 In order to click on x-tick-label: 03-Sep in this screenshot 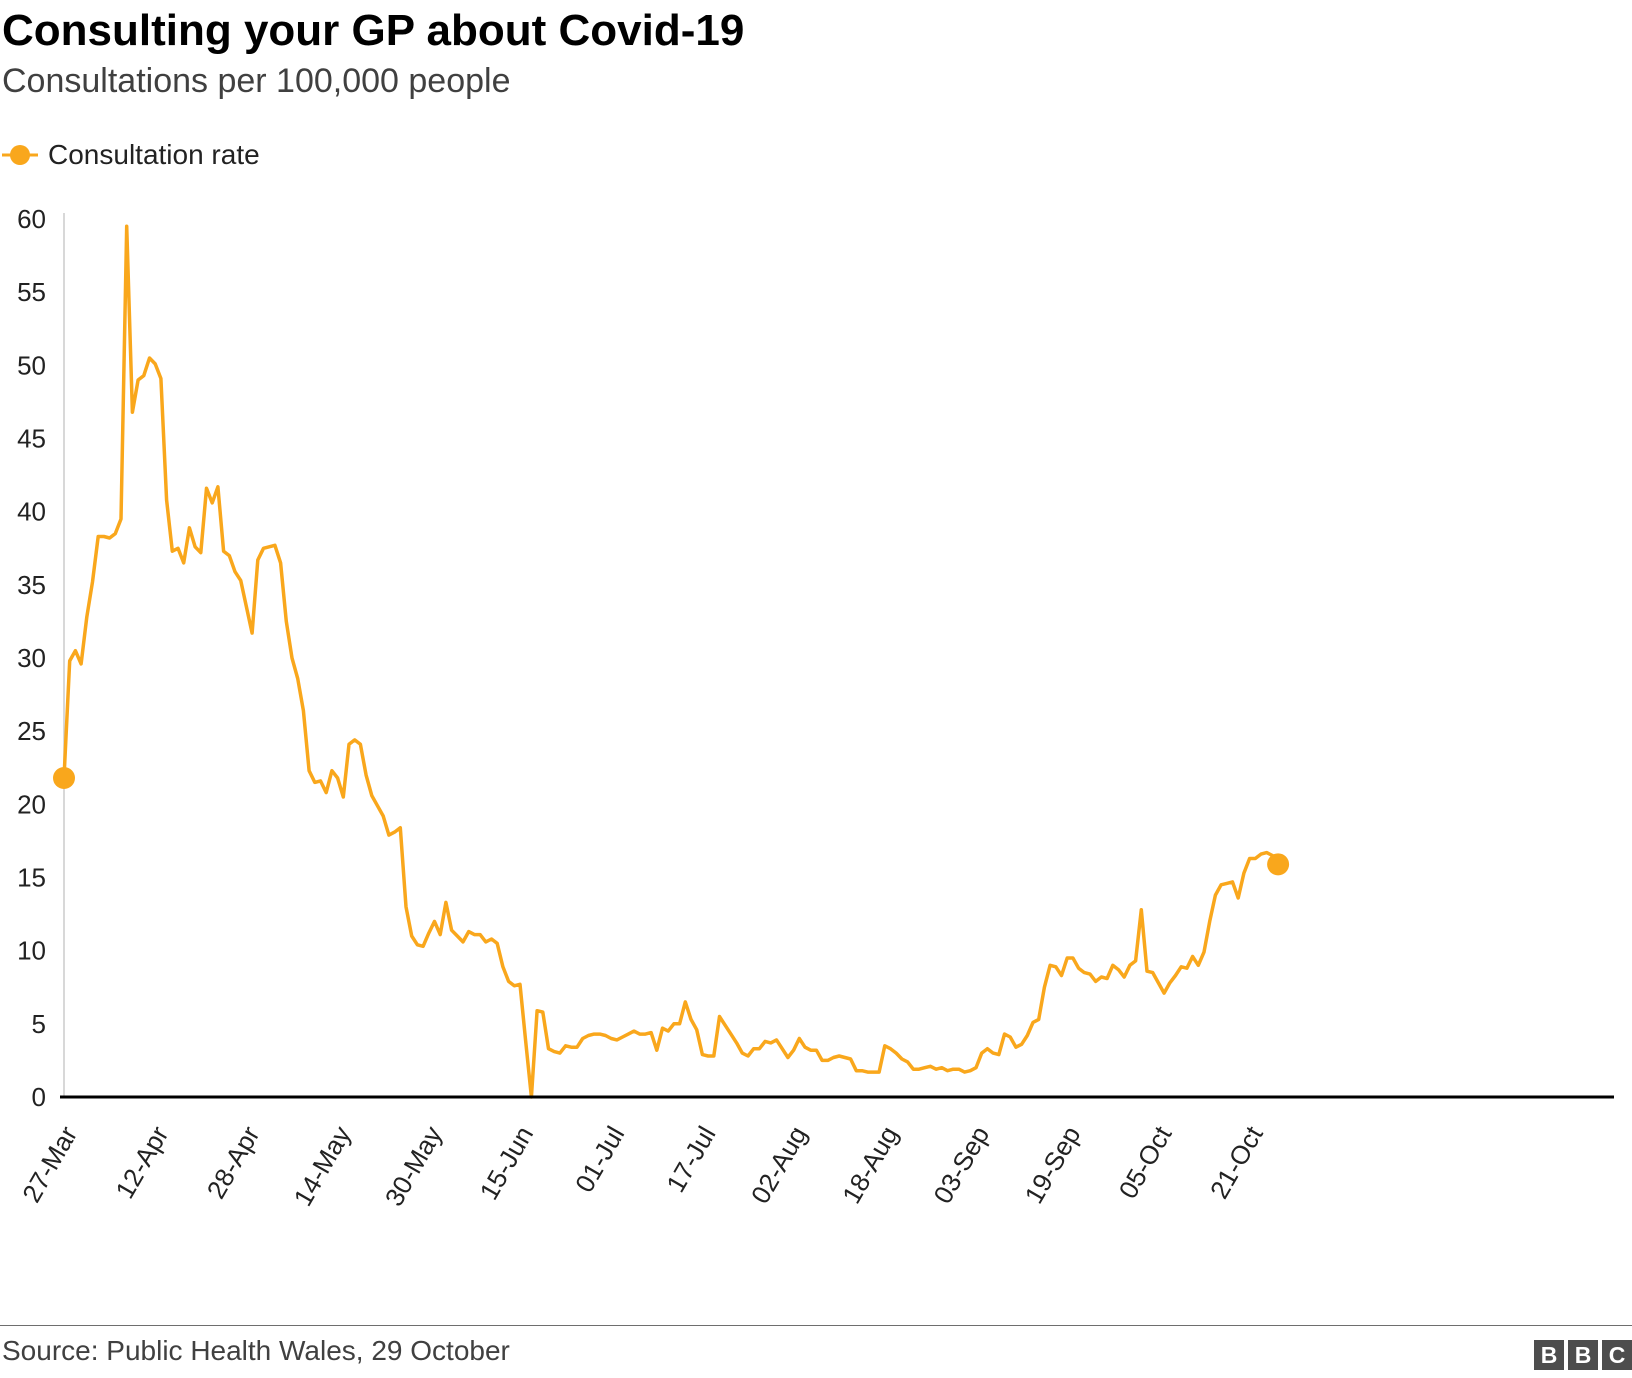, I will do `click(961, 1165)`.